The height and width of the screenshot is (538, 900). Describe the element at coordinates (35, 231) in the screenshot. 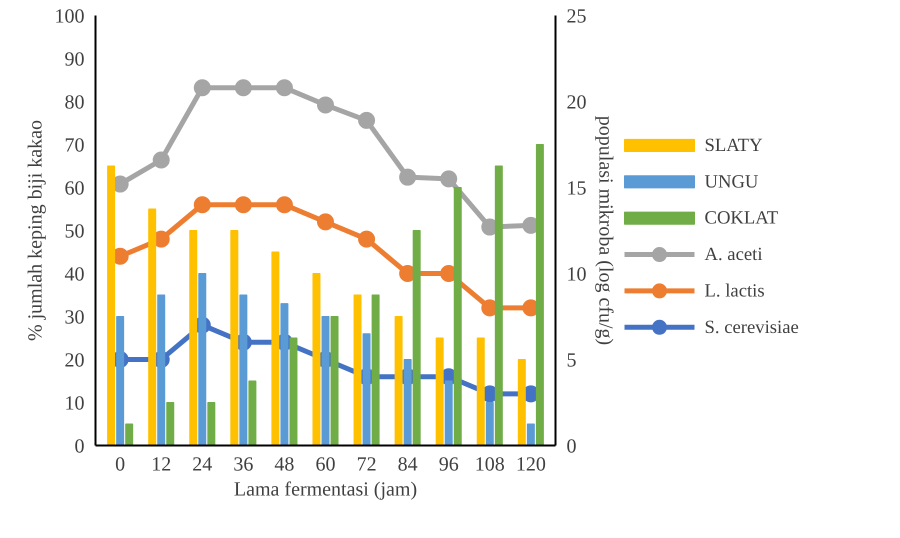

I see `y-axis-title: % jumlah keping biji kakao` at that location.